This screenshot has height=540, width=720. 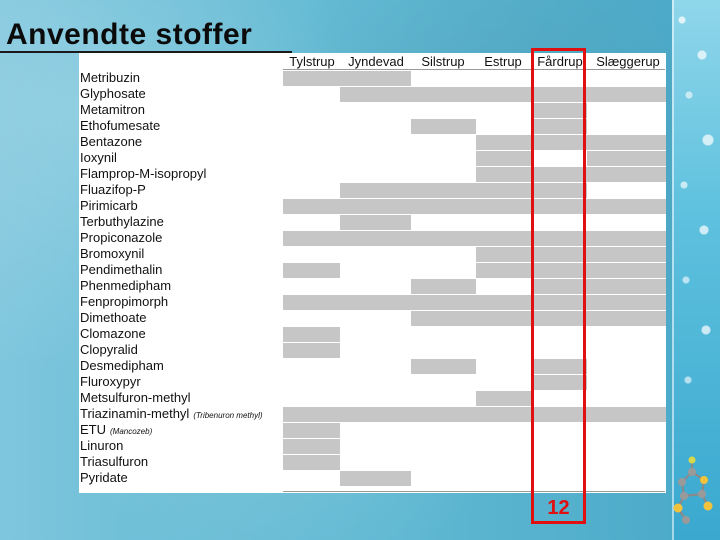 I want to click on row-label: Terbuthylazine, so click(x=122, y=222).